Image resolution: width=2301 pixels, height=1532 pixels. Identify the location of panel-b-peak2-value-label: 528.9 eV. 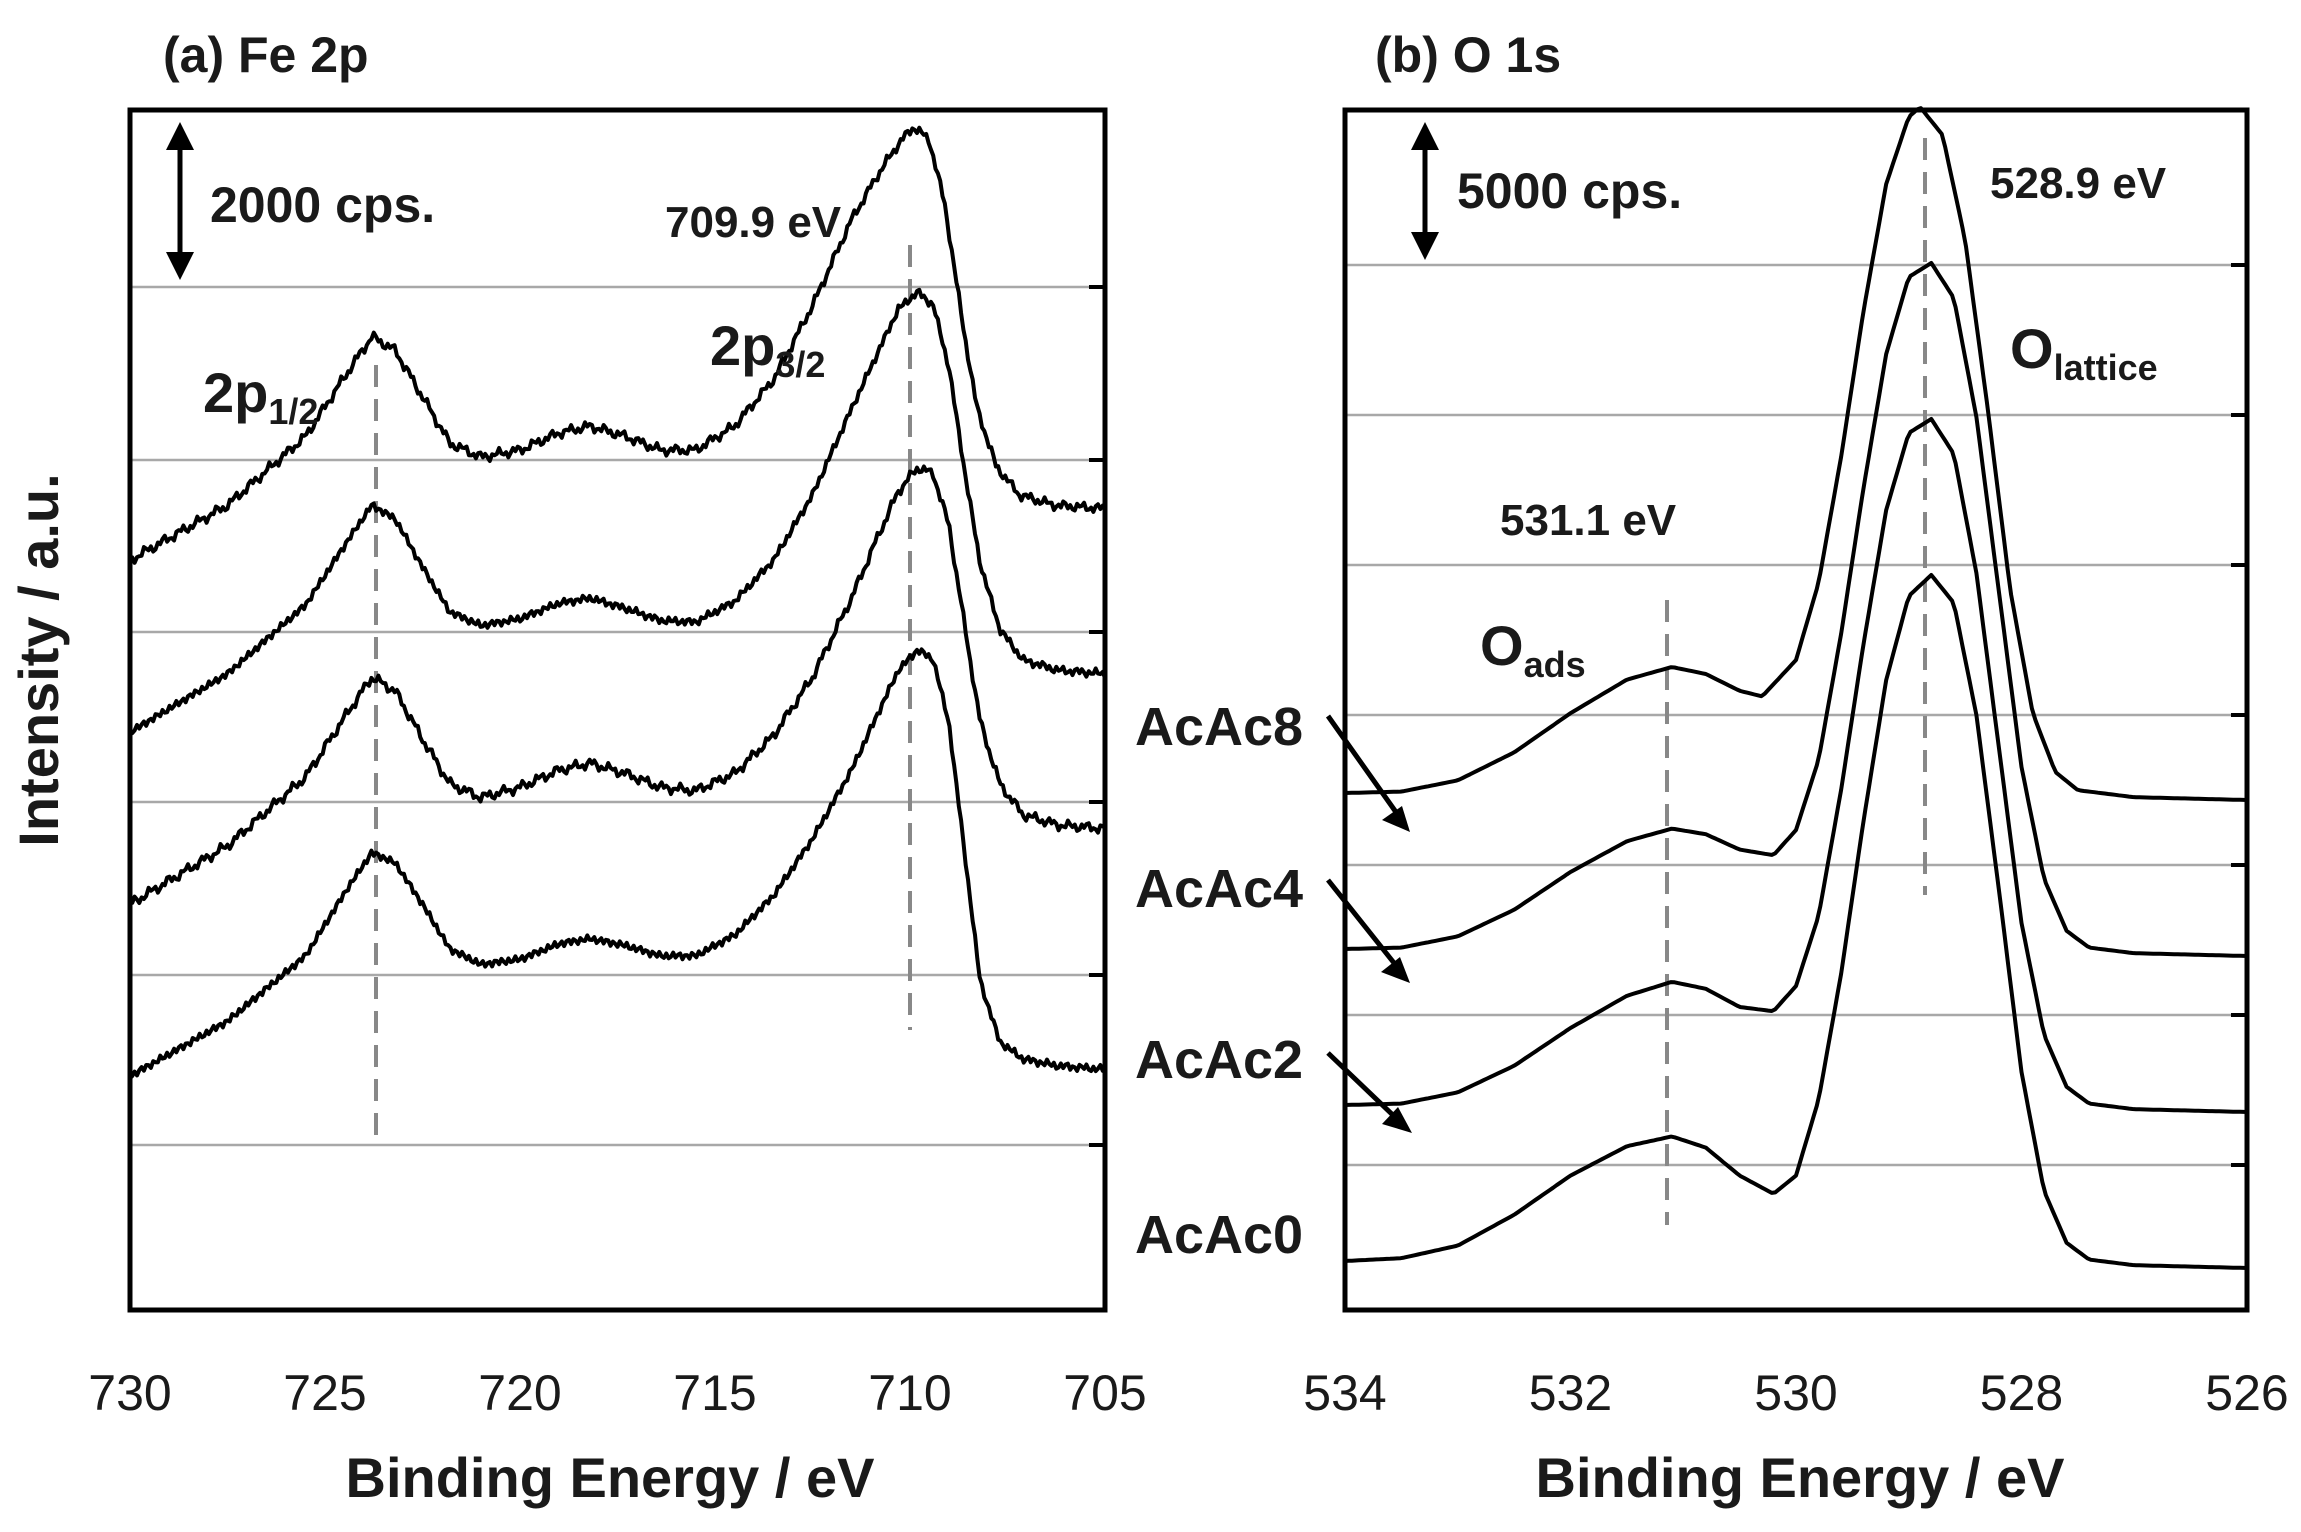
(2078, 183).